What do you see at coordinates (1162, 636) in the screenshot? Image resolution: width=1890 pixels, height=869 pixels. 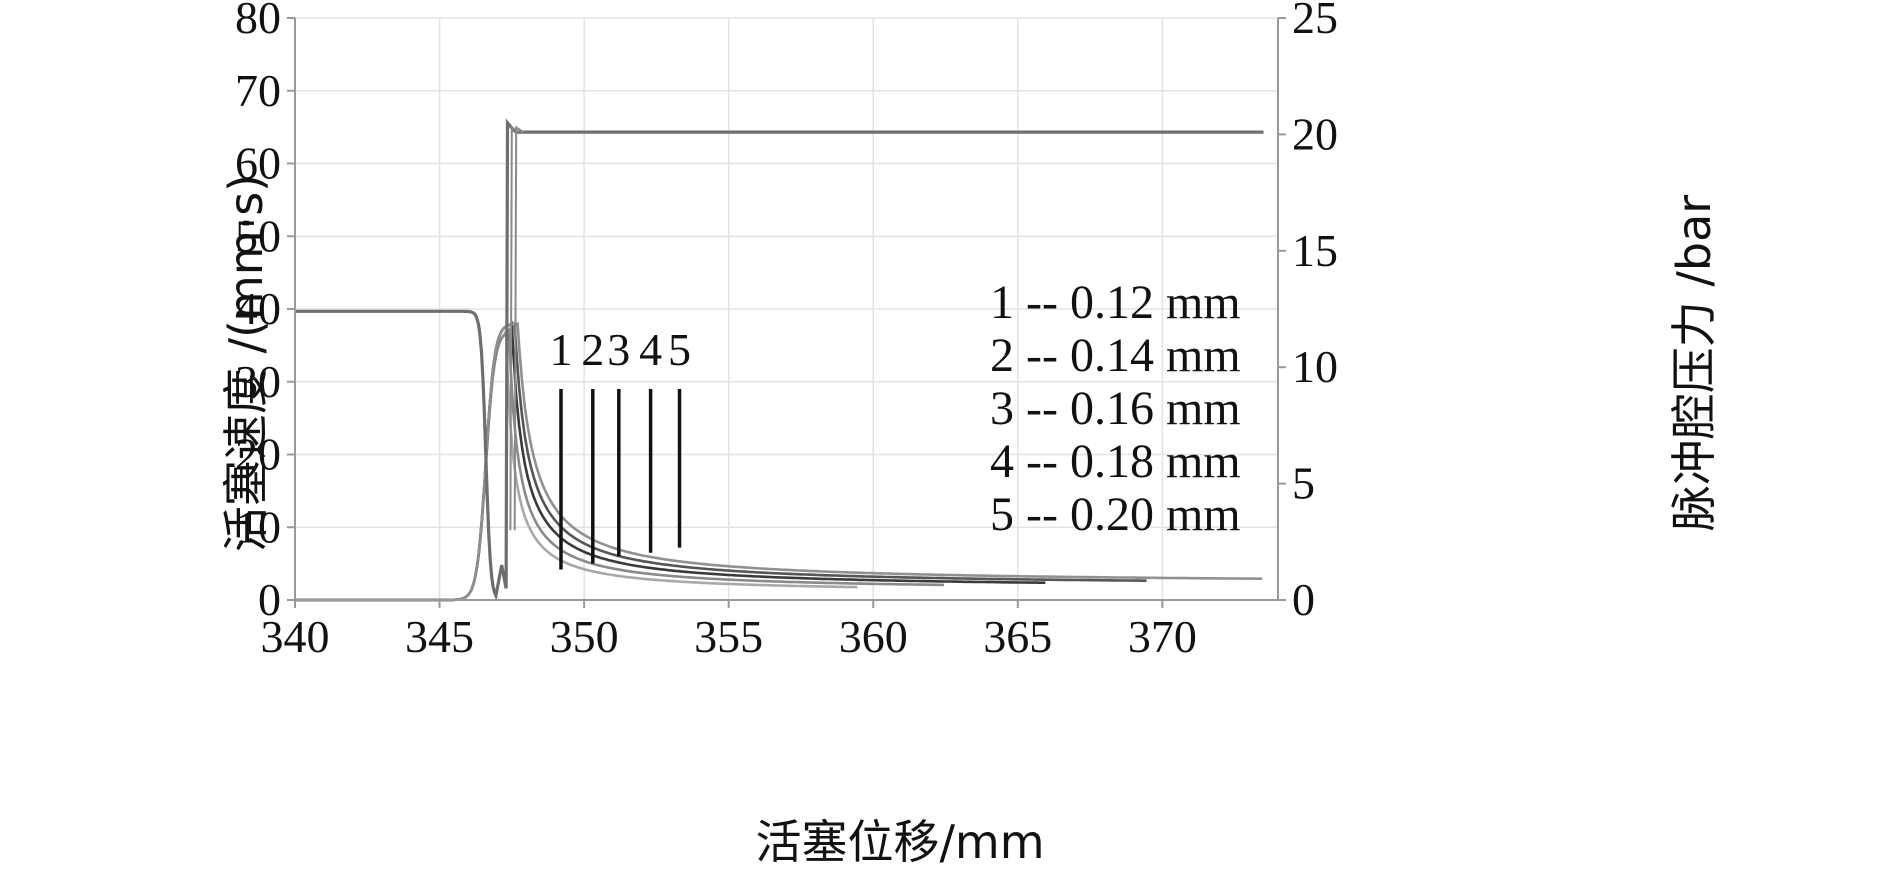 I see `x-tick-label-370: 370` at bounding box center [1162, 636].